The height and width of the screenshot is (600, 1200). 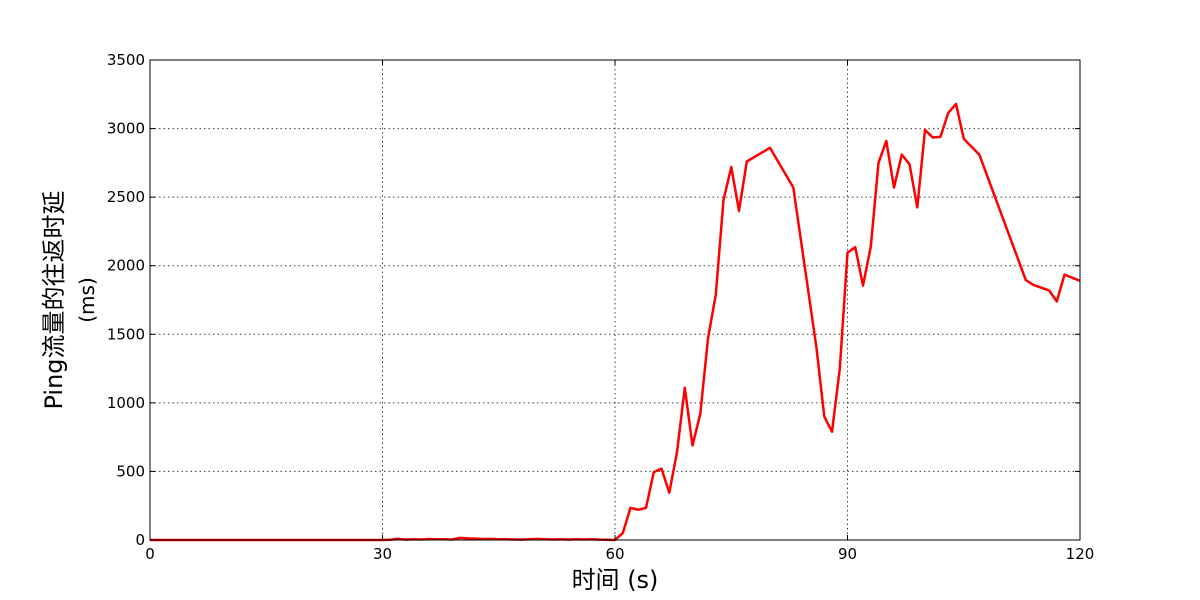 I want to click on y-tick-label: 3000, so click(x=126, y=129).